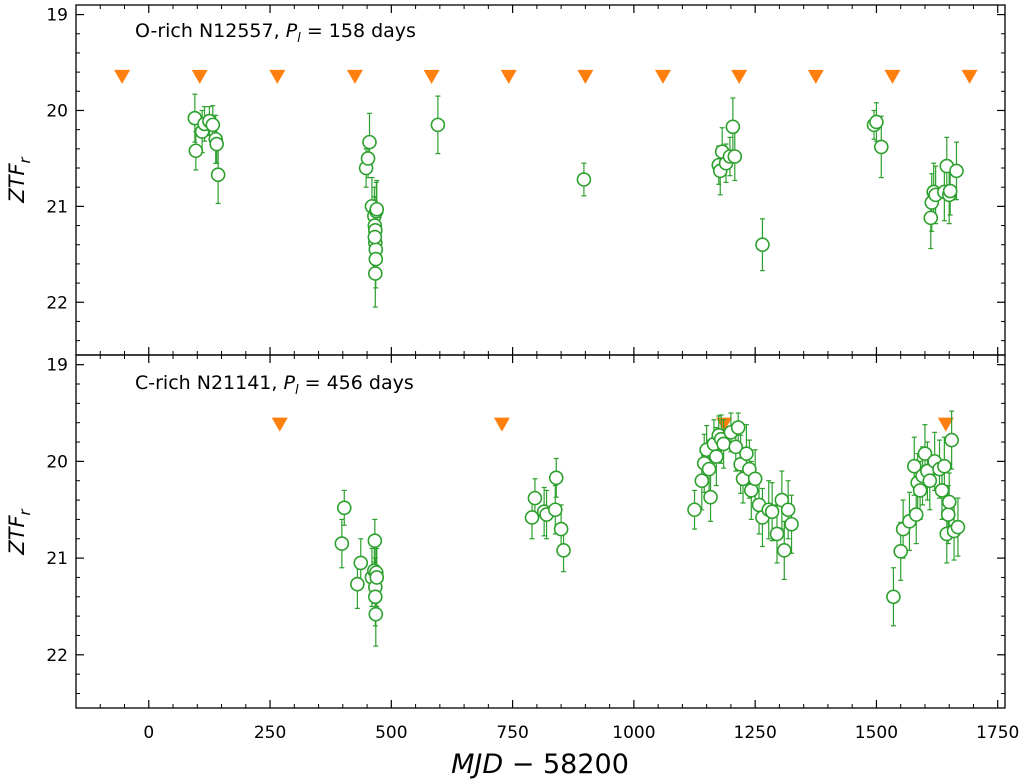  I want to click on panel-title-o-rich: O-rich N12557, Pl = 158 days, so click(275, 33).